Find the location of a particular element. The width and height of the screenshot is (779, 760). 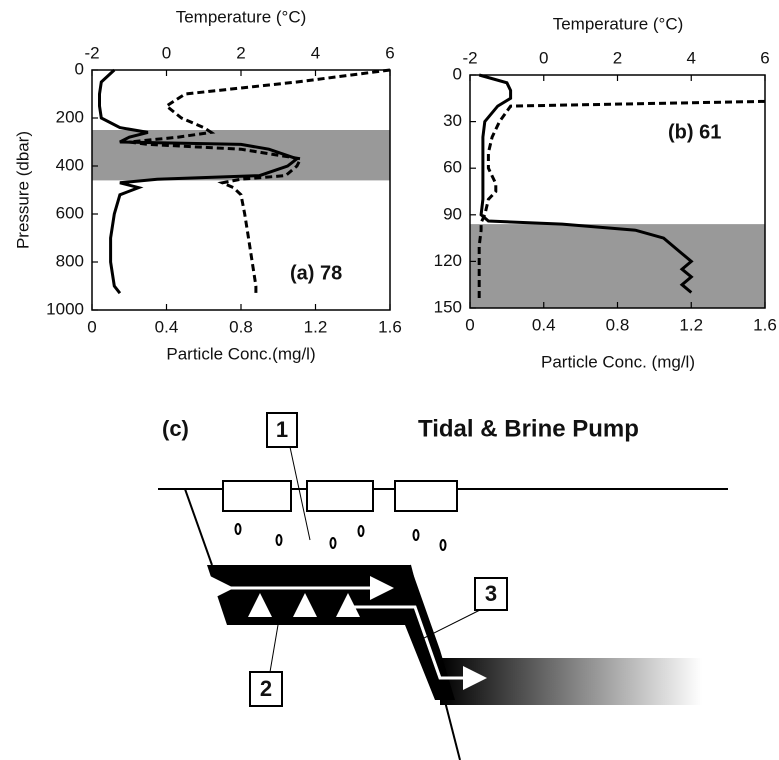

y-tick-label: 800 is located at coordinates (70, 260).